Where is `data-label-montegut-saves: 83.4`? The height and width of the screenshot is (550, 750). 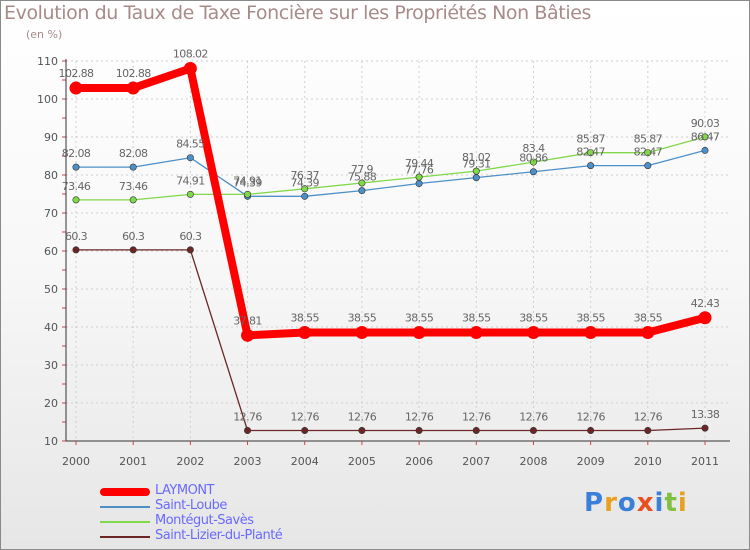
data-label-montegut-saves: 83.4 is located at coordinates (533, 148).